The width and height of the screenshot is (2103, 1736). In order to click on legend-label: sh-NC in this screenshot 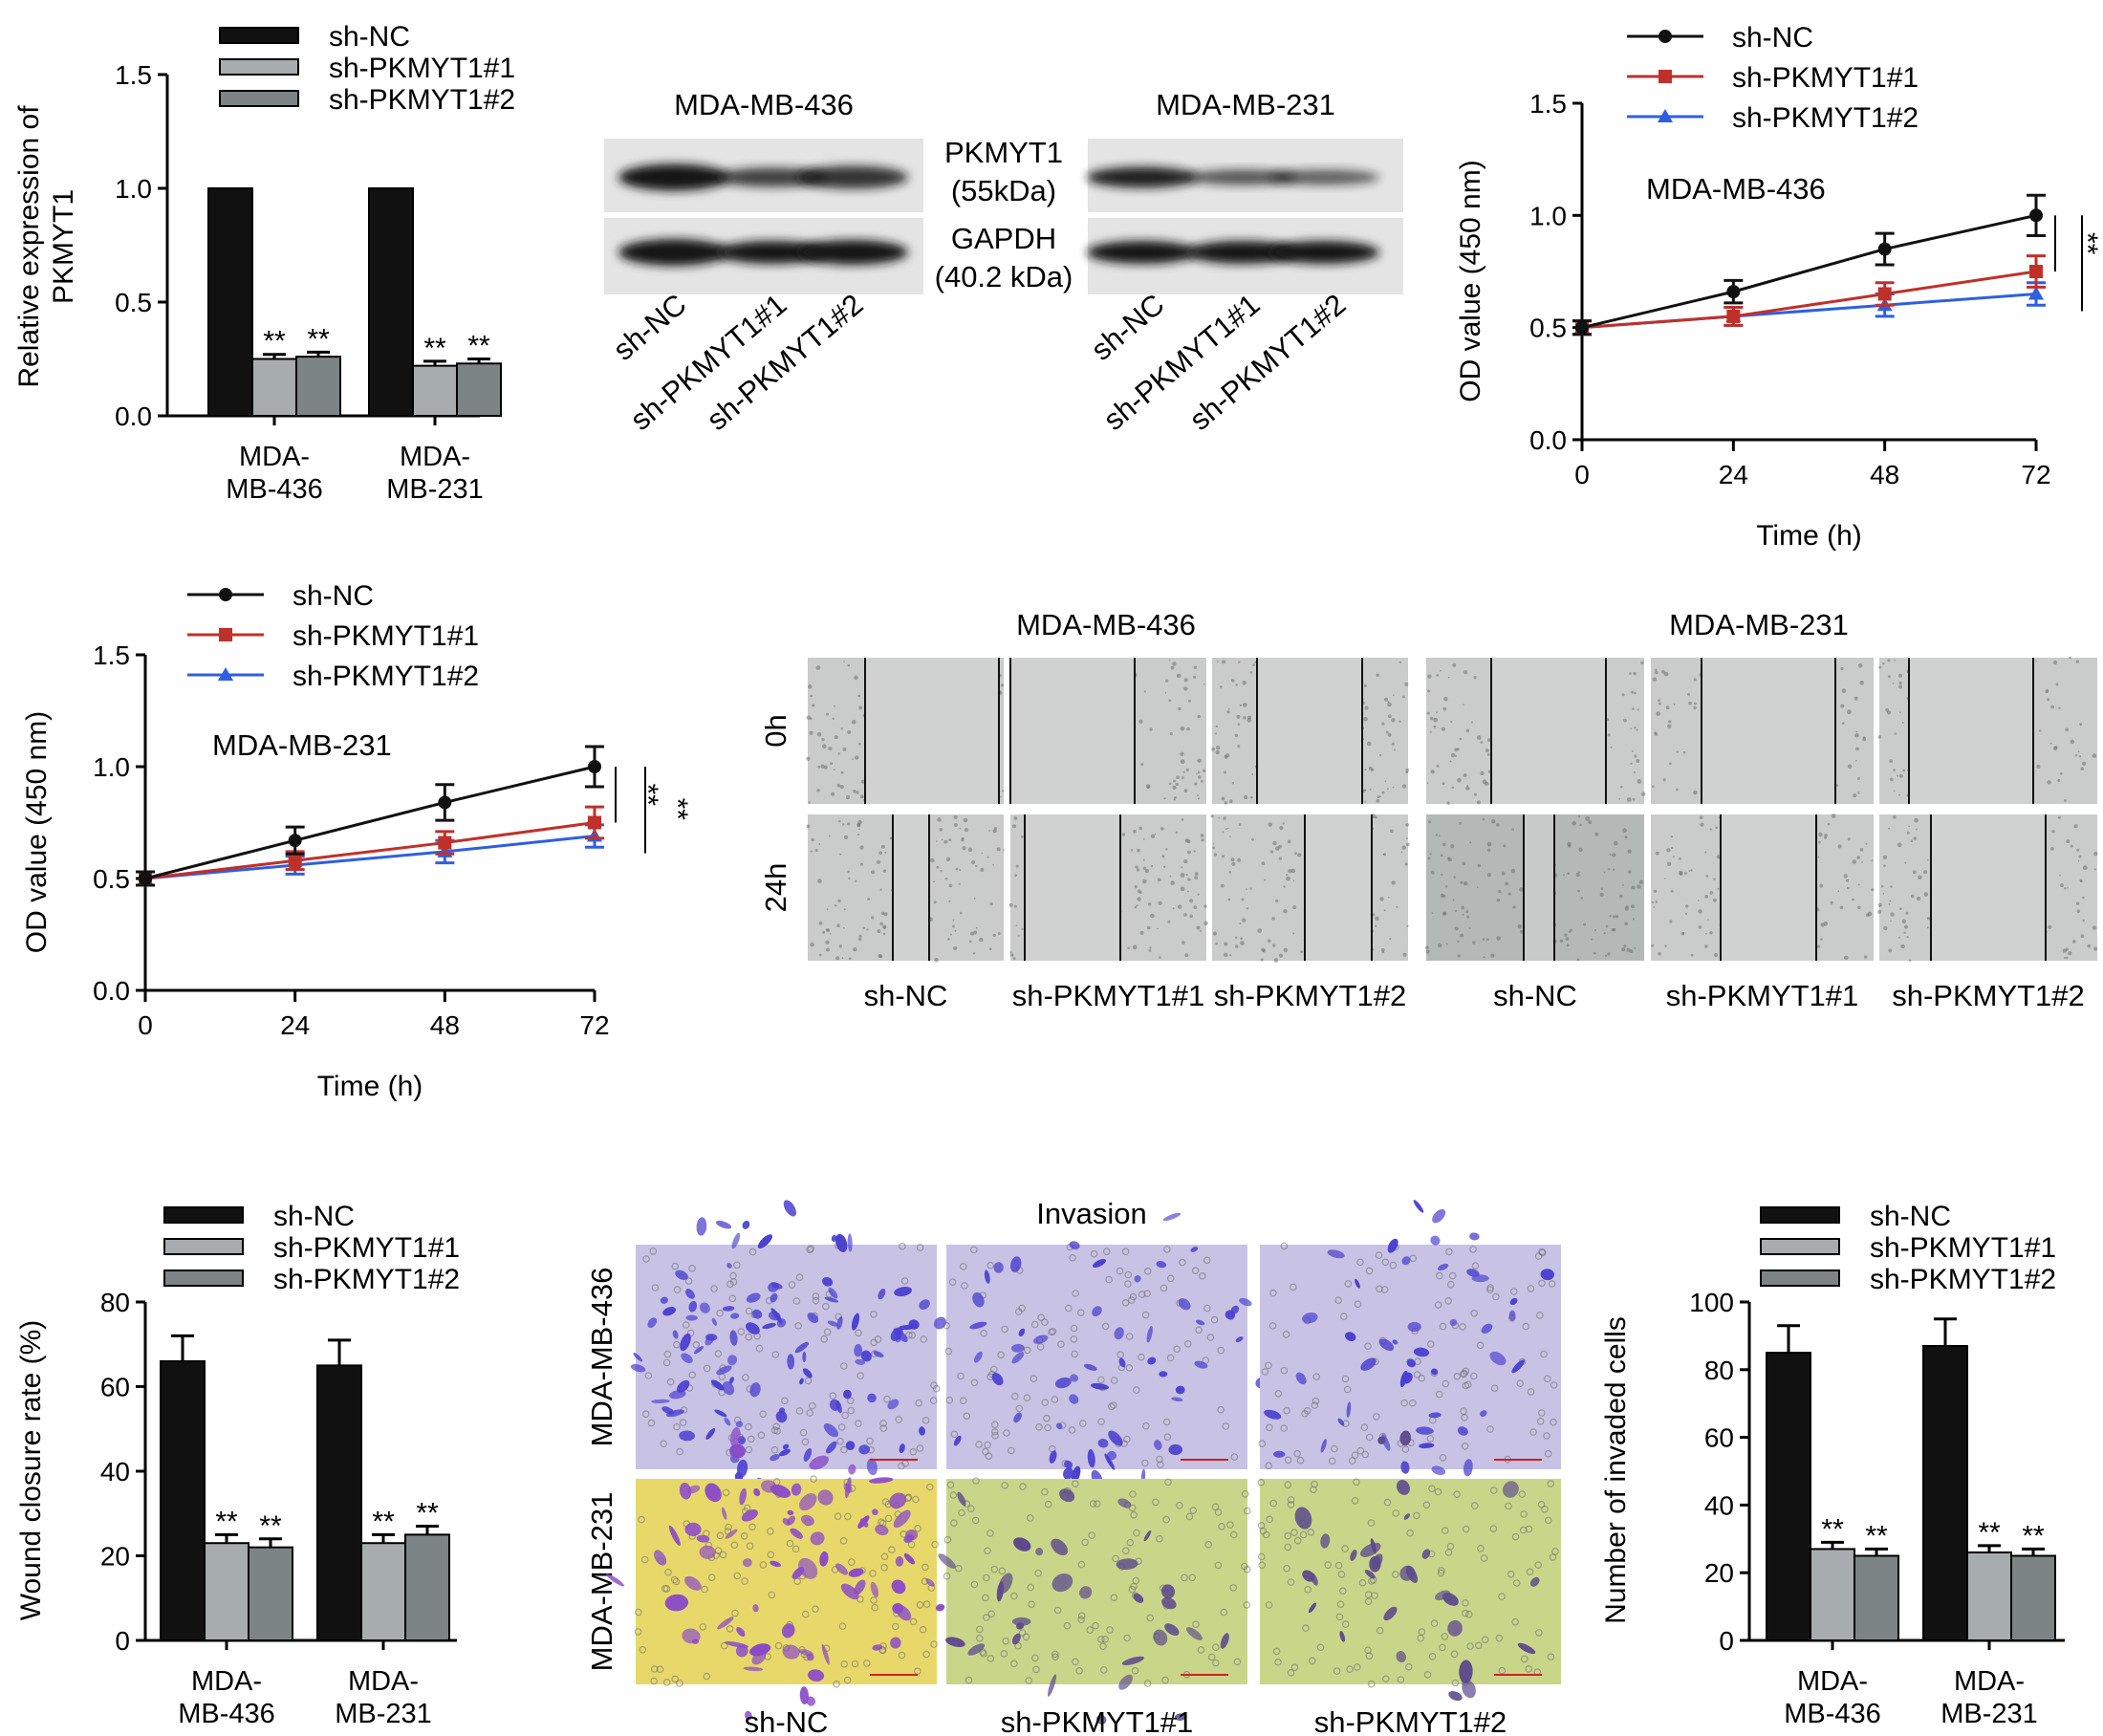, I will do `click(1910, 1217)`.